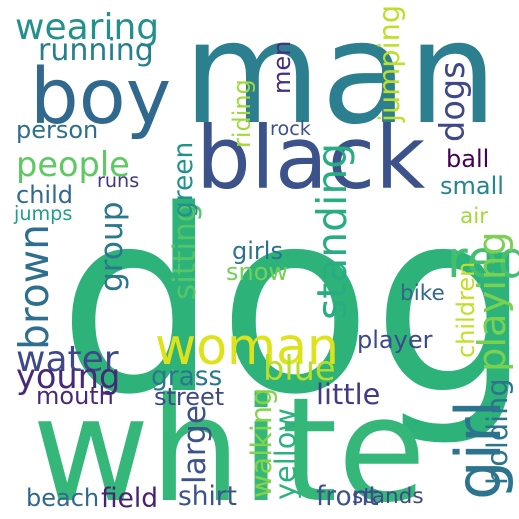  What do you see at coordinates (101, 97) in the screenshot?
I see `word-boy: boy` at bounding box center [101, 97].